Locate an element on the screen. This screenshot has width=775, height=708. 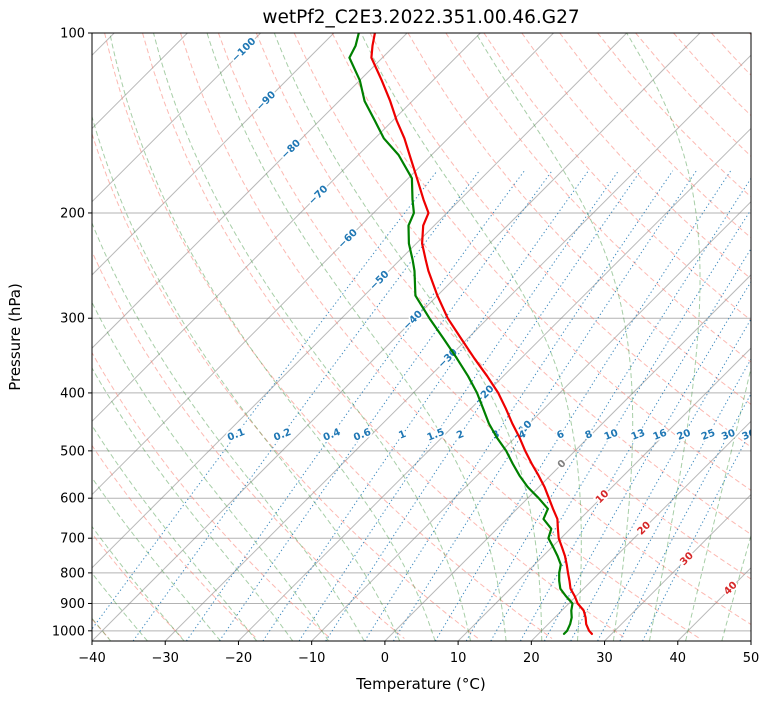
x-tick-label: −20 is located at coordinates (238, 658).